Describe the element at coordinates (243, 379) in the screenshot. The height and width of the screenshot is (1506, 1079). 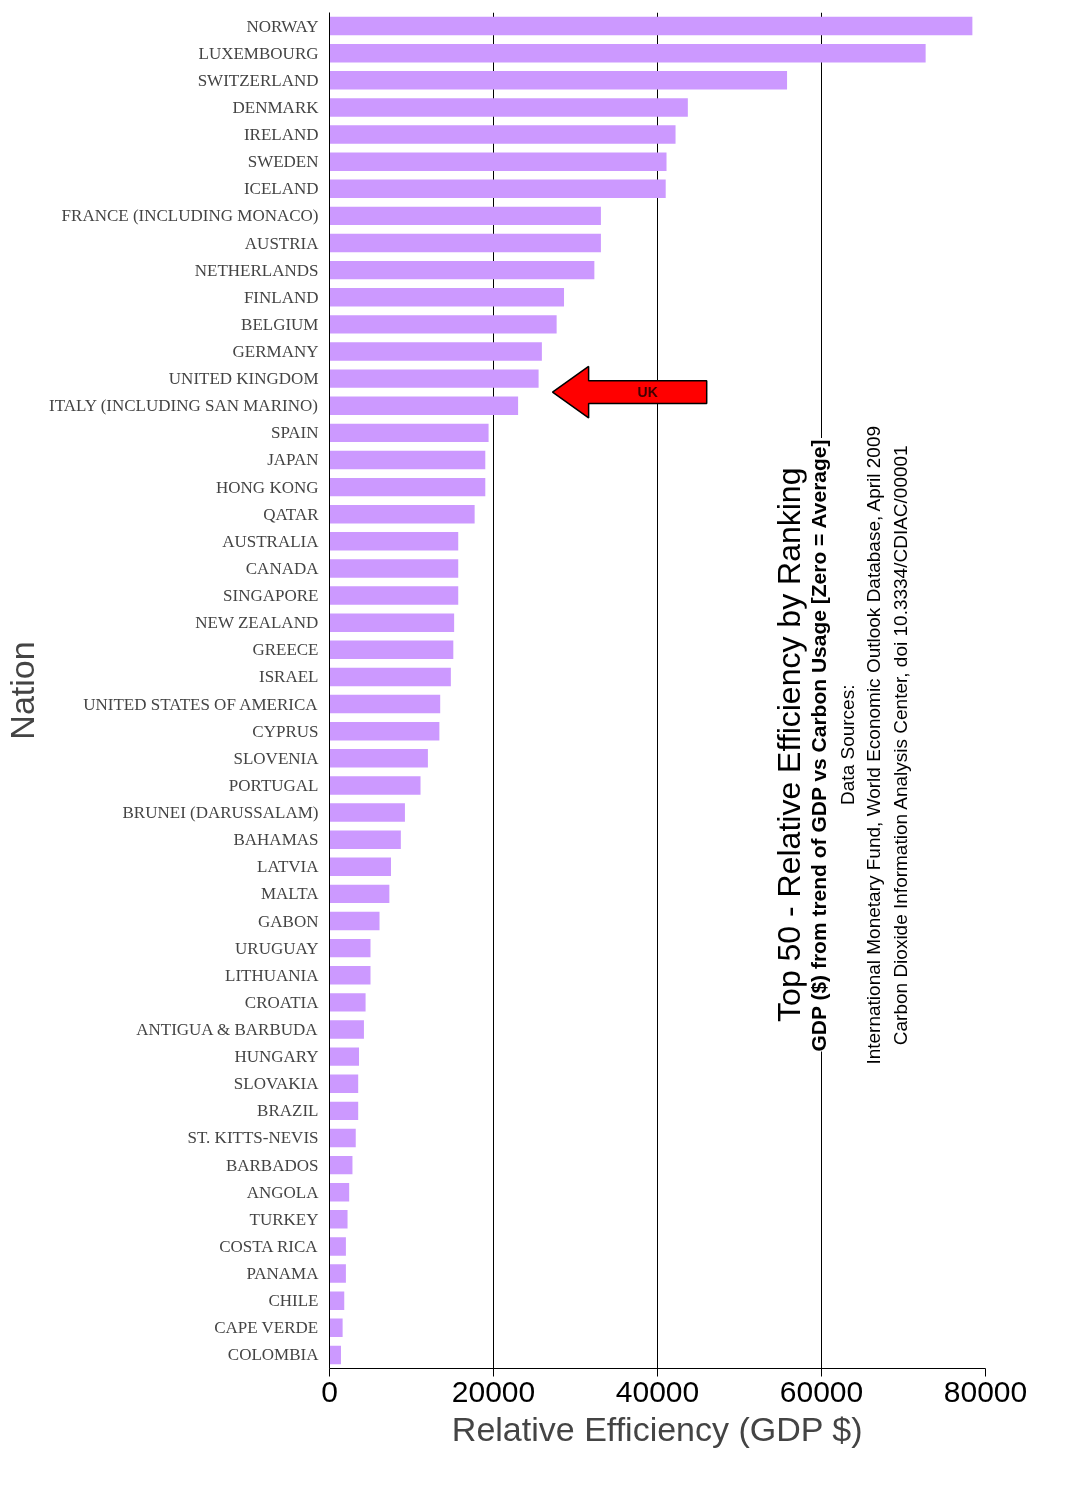
I see `y-tick-label: UNITED KINGDOM` at that location.